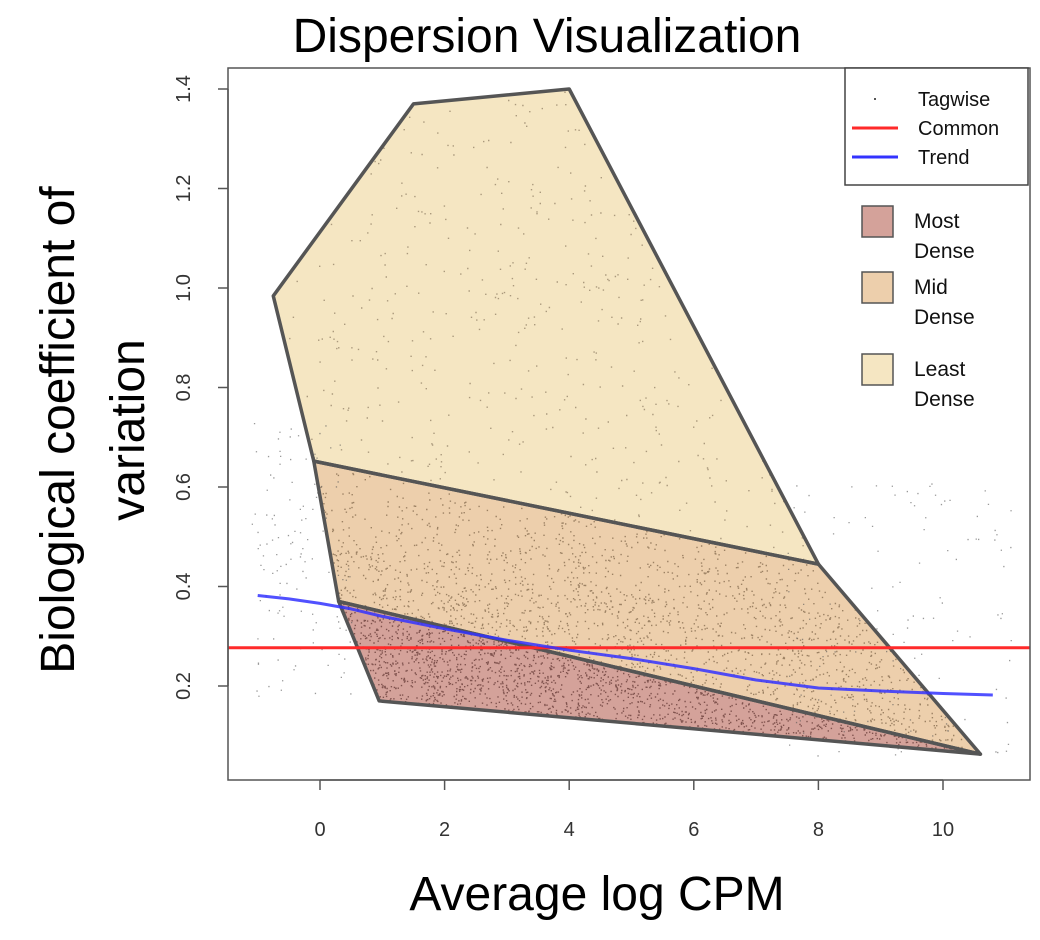  Describe the element at coordinates (184, 686) in the screenshot. I see `y-tick-label: 0.2` at that location.